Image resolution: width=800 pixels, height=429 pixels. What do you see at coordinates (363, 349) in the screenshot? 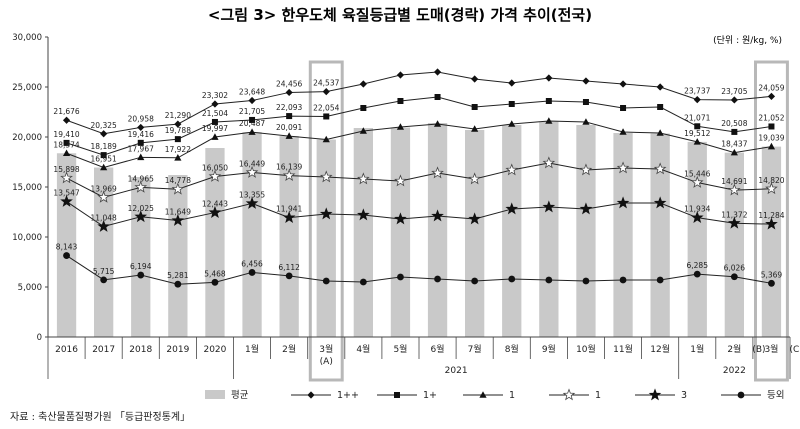
I see `x-tick-label: 4월` at bounding box center [363, 349].